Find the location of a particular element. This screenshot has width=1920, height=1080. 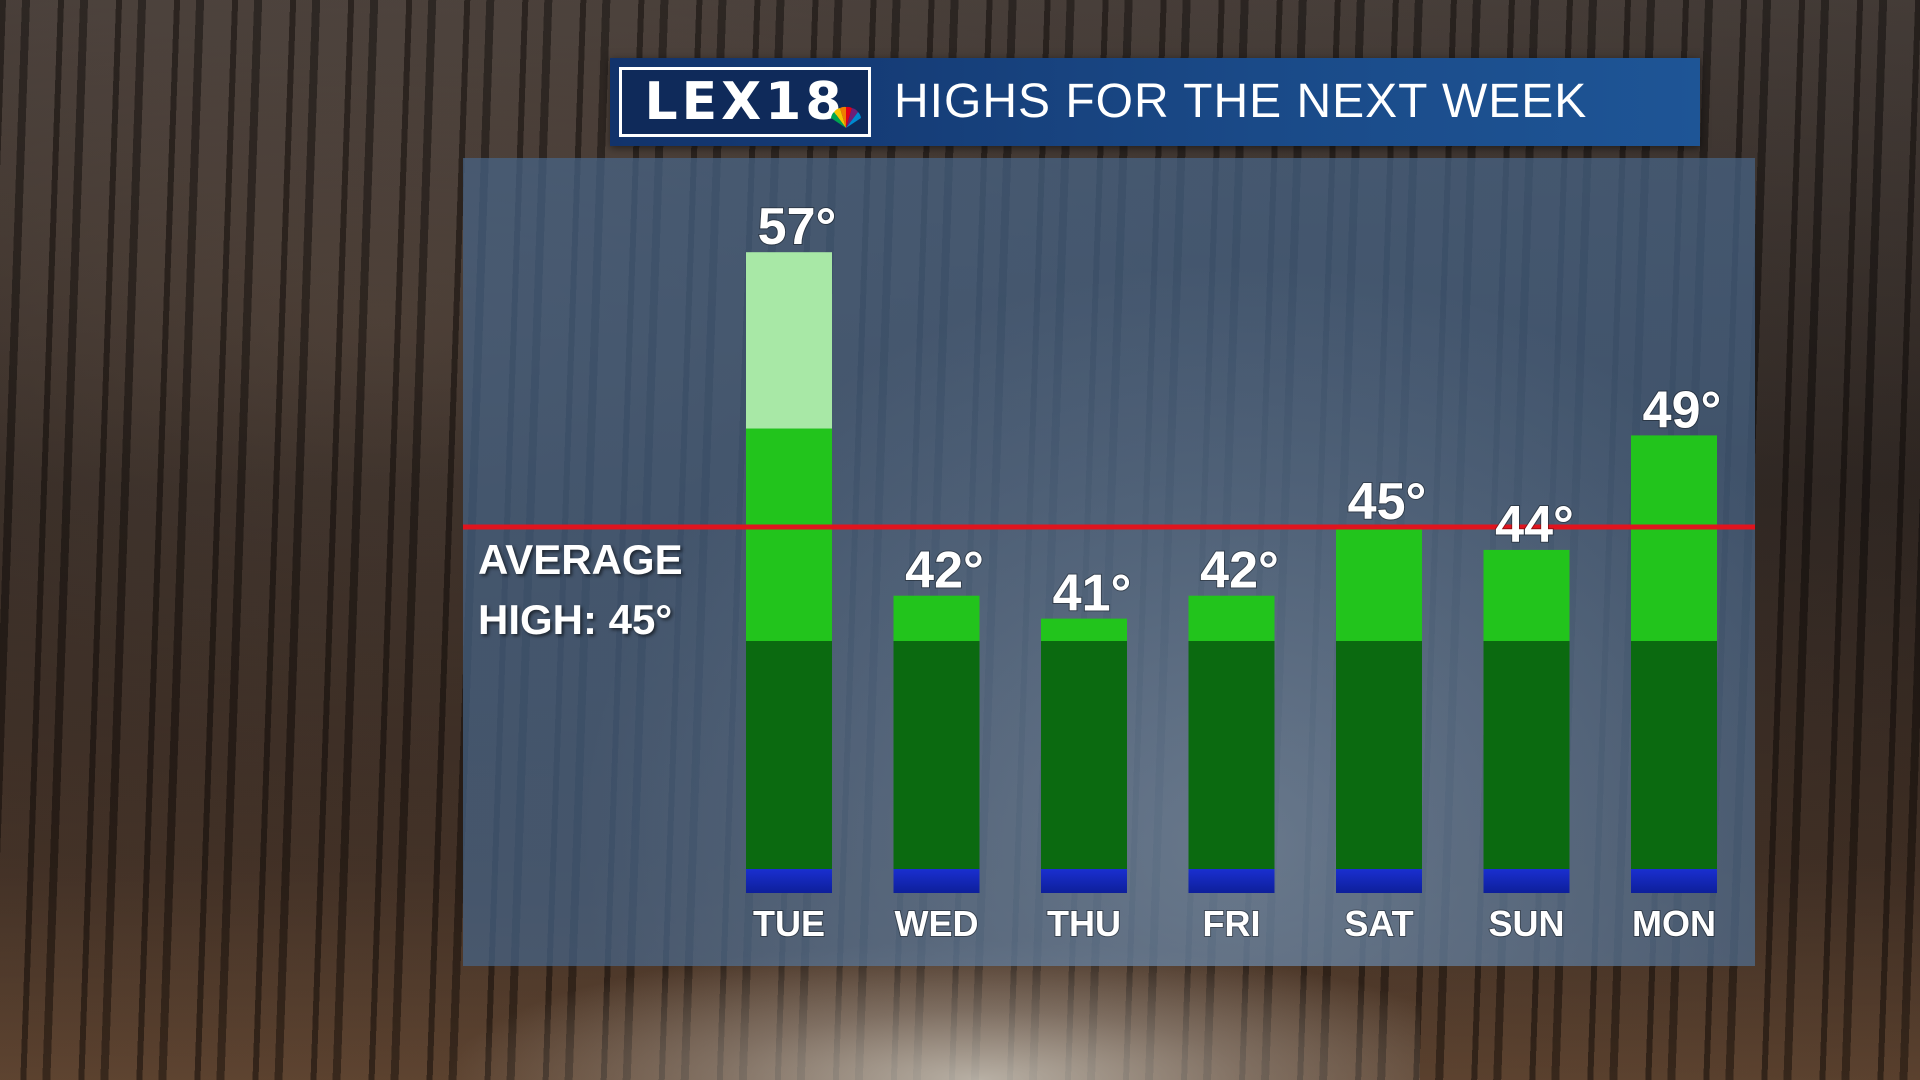

day-label: FRI is located at coordinates (1232, 923).